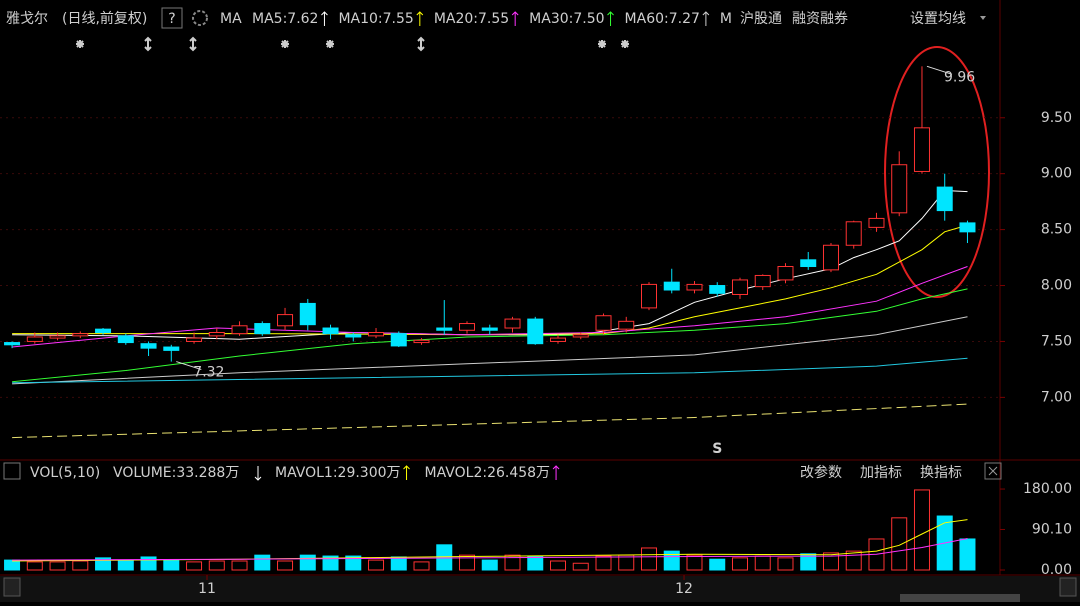  Describe the element at coordinates (104, 18) in the screenshot. I see `subtitle: (日线,前复权)` at that location.